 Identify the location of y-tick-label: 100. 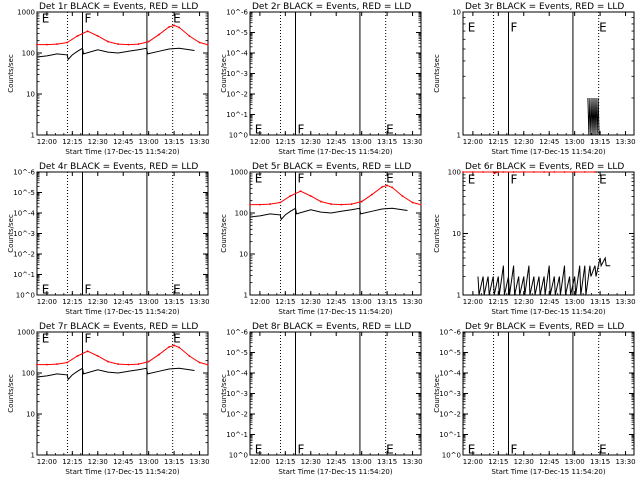
(241, 214).